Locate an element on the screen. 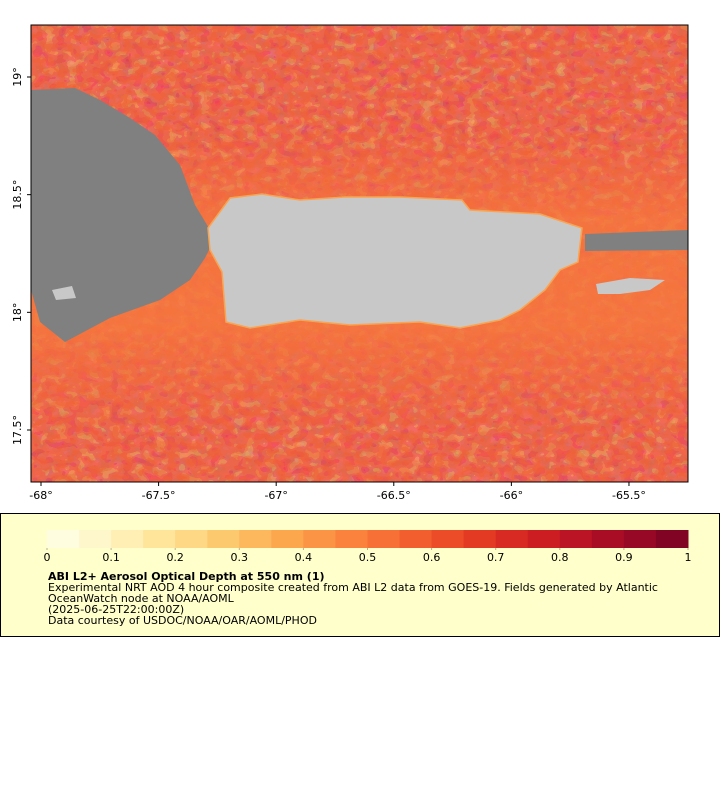 The height and width of the screenshot is (800, 720). colorbar-tick-label: 0.8 is located at coordinates (560, 557).